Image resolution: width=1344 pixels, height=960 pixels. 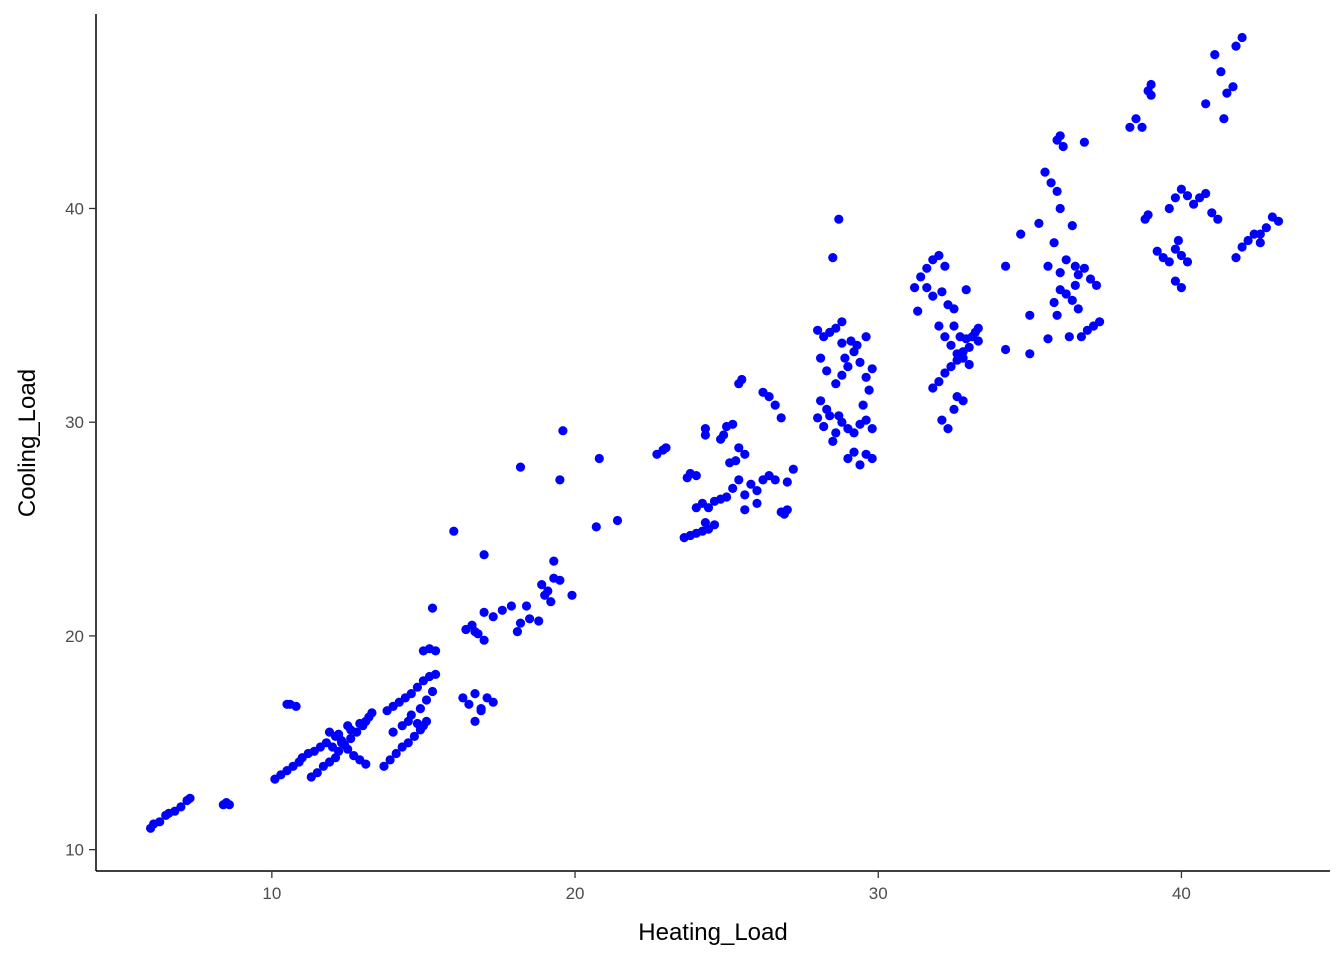 I want to click on y-ticks: 10 20 30 40, so click(x=80, y=529).